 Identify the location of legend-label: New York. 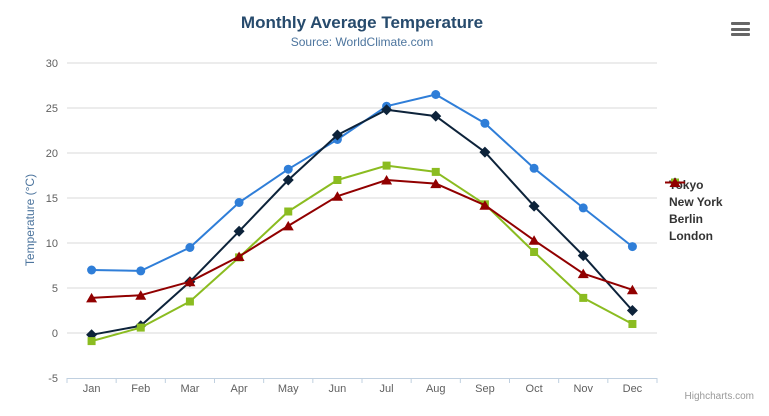
(696, 201).